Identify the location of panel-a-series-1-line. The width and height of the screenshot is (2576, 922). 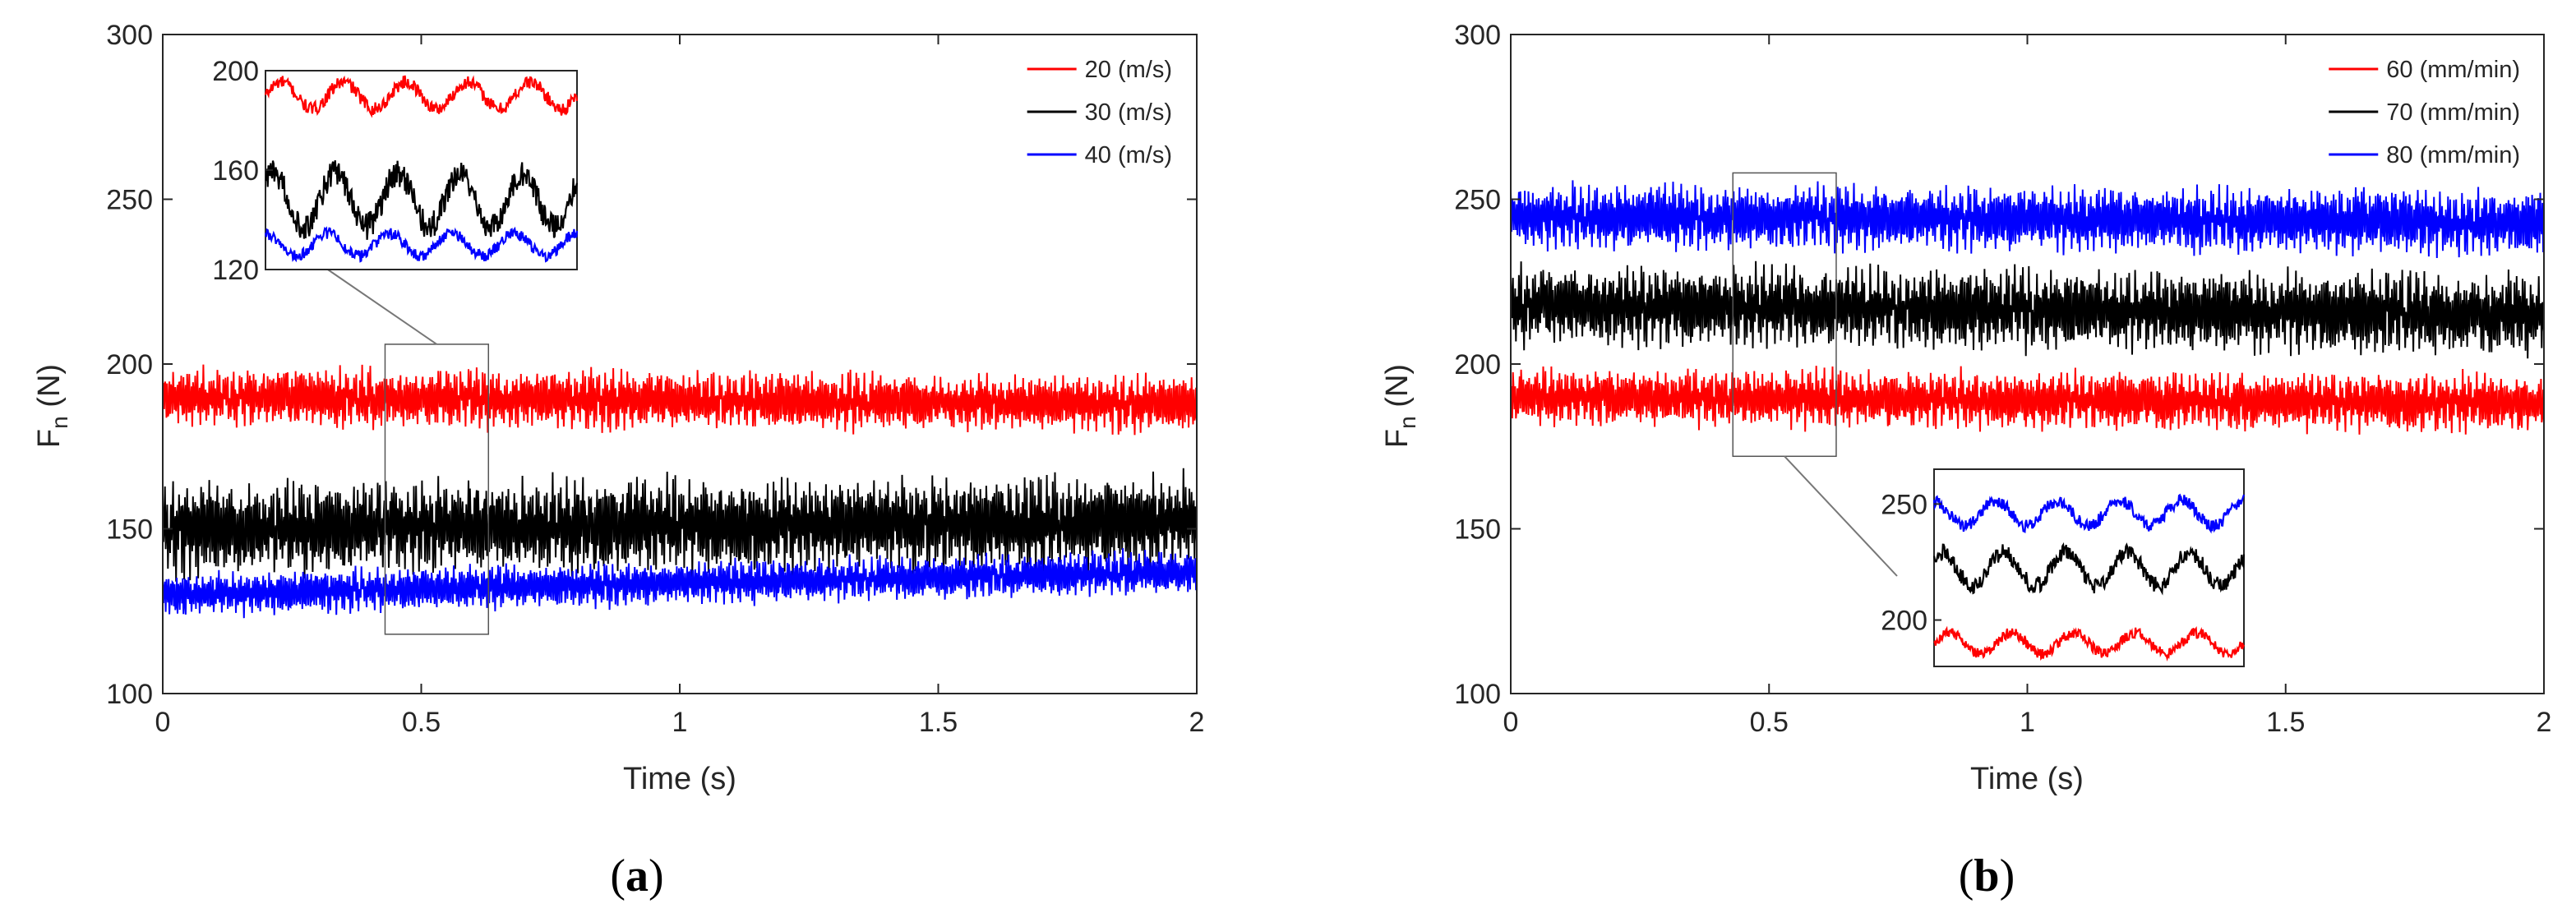
(680, 400).